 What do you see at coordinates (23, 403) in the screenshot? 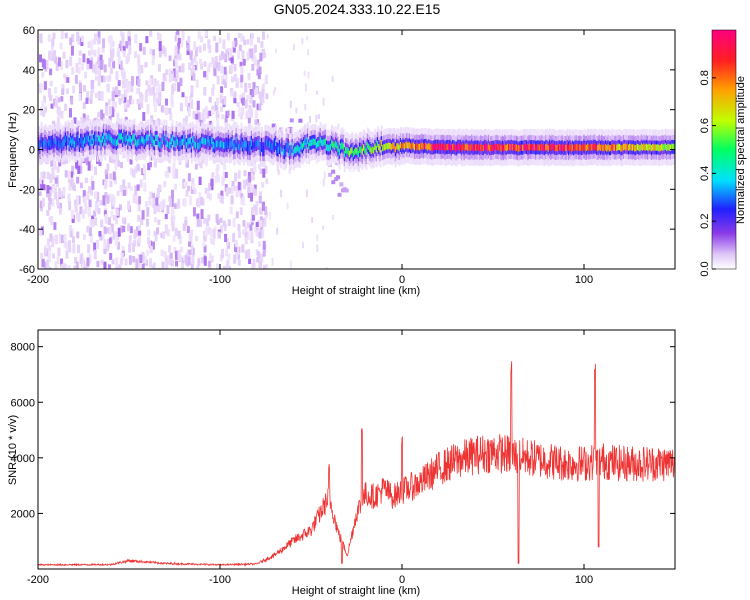
I see `snr-y-tick-label: 6000` at bounding box center [23, 403].